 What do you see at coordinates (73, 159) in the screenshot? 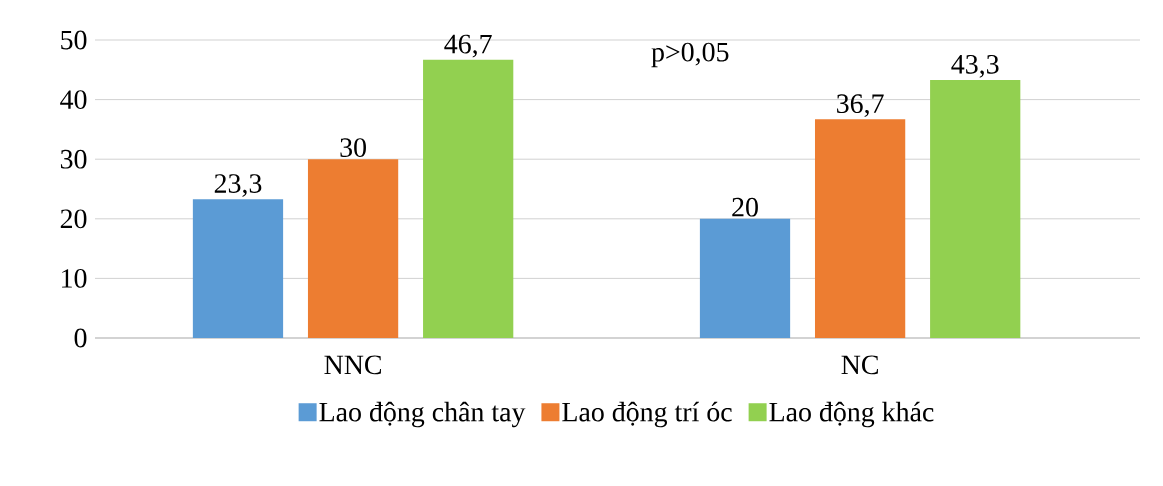
I see `y-tick-label: 30` at bounding box center [73, 159].